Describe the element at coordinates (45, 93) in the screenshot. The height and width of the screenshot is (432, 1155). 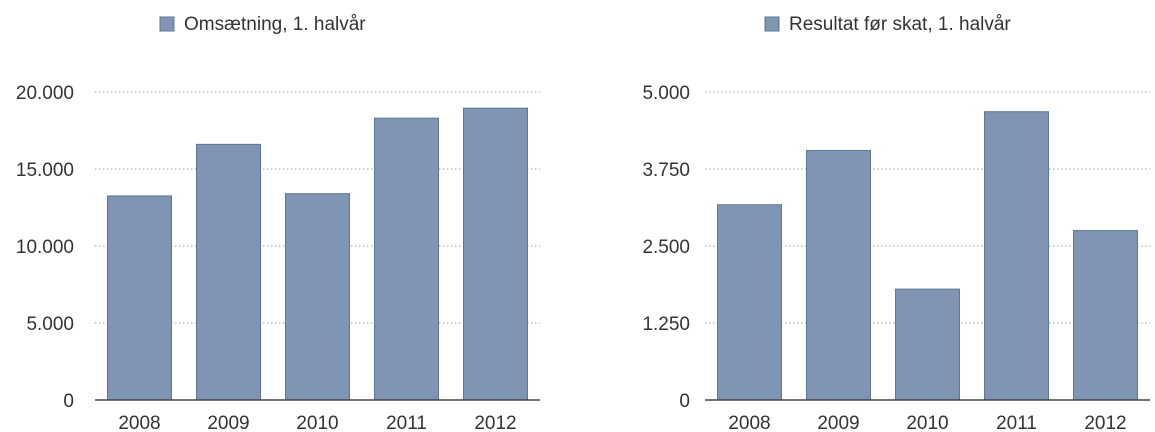
I see `y-tick-label: 20.000` at that location.